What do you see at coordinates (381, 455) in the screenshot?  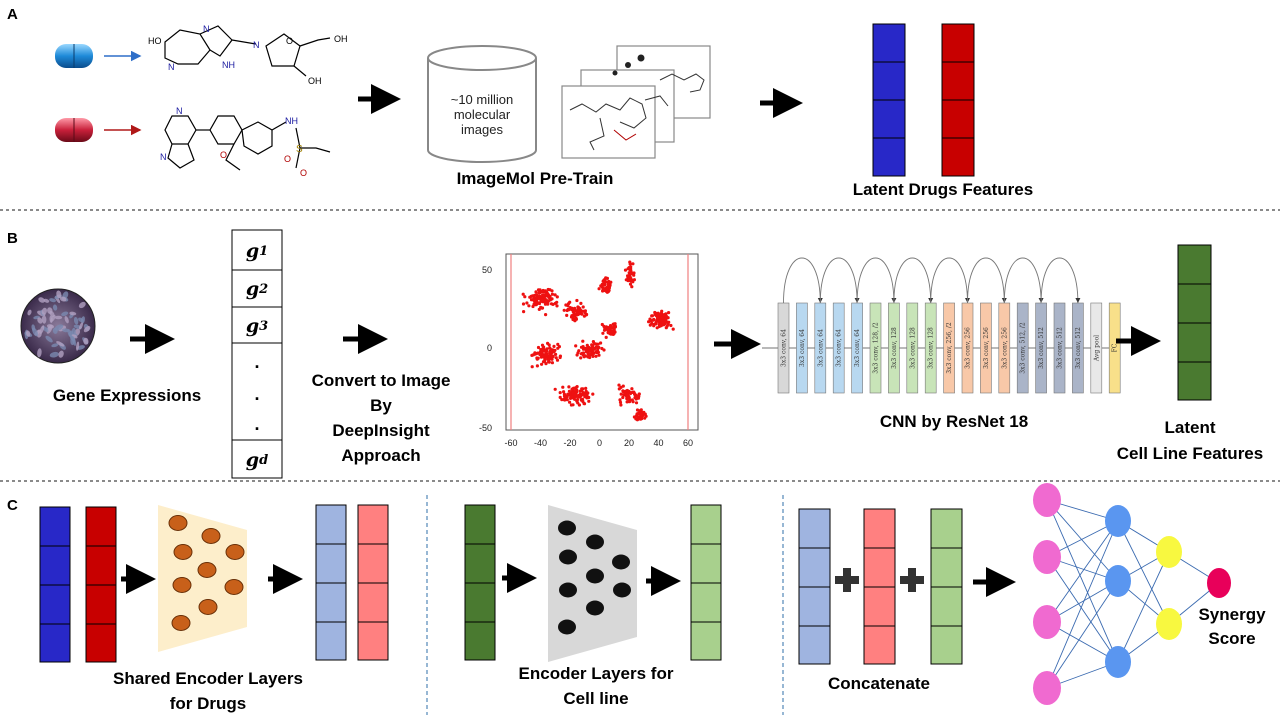 I see `convert-line: Approach` at bounding box center [381, 455].